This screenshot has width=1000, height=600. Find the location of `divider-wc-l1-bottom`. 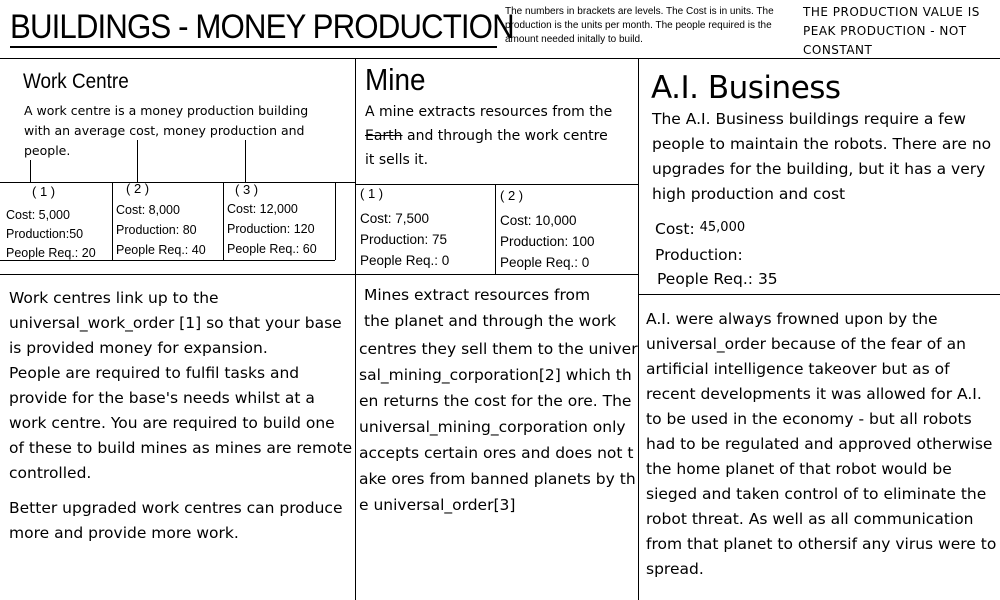

divider-wc-l1-bottom is located at coordinates (56, 260).